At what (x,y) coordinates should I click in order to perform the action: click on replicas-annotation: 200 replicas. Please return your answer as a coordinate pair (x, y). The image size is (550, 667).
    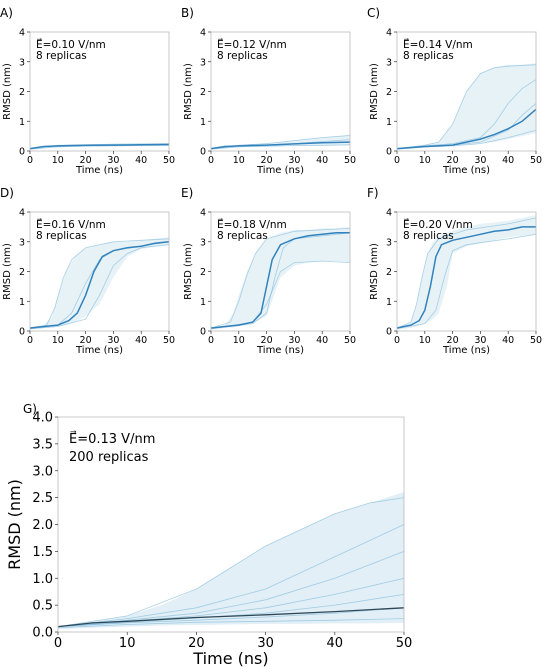
    Looking at the image, I should click on (109, 457).